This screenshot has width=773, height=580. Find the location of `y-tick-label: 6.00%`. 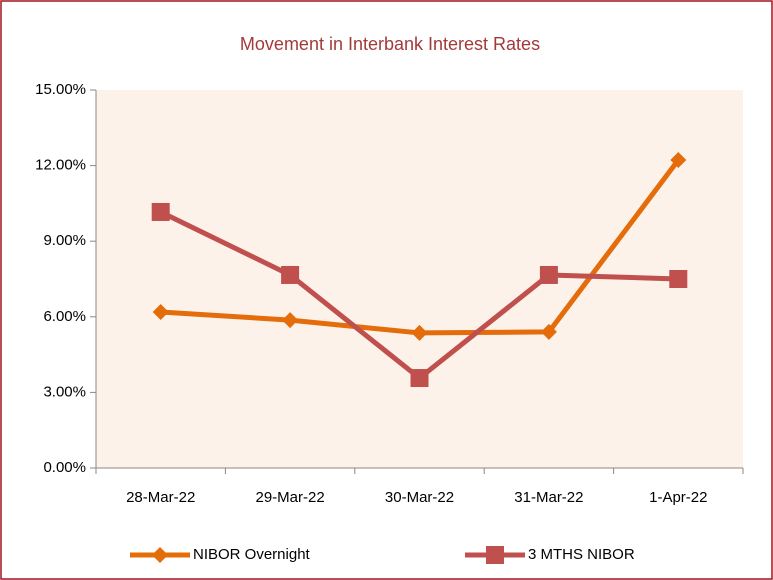

y-tick-label: 6.00% is located at coordinates (64, 316).